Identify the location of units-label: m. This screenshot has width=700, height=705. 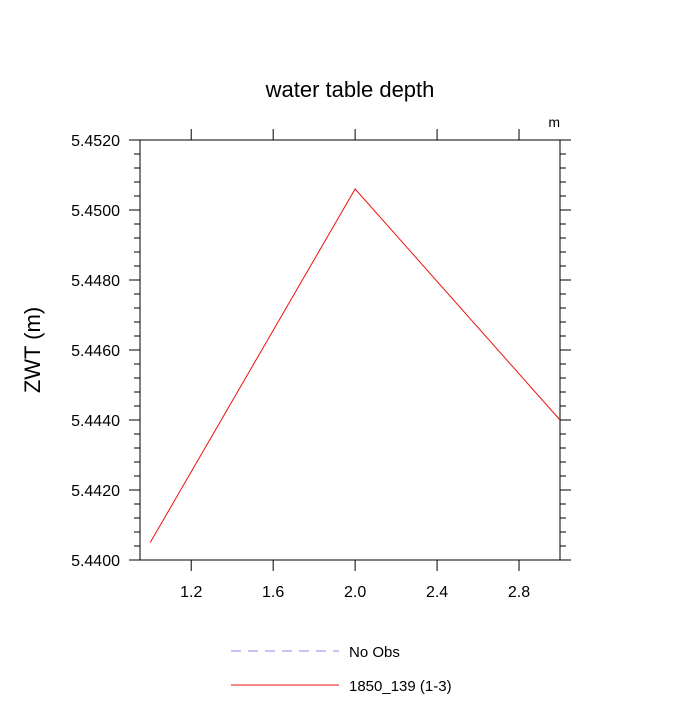
(554, 122).